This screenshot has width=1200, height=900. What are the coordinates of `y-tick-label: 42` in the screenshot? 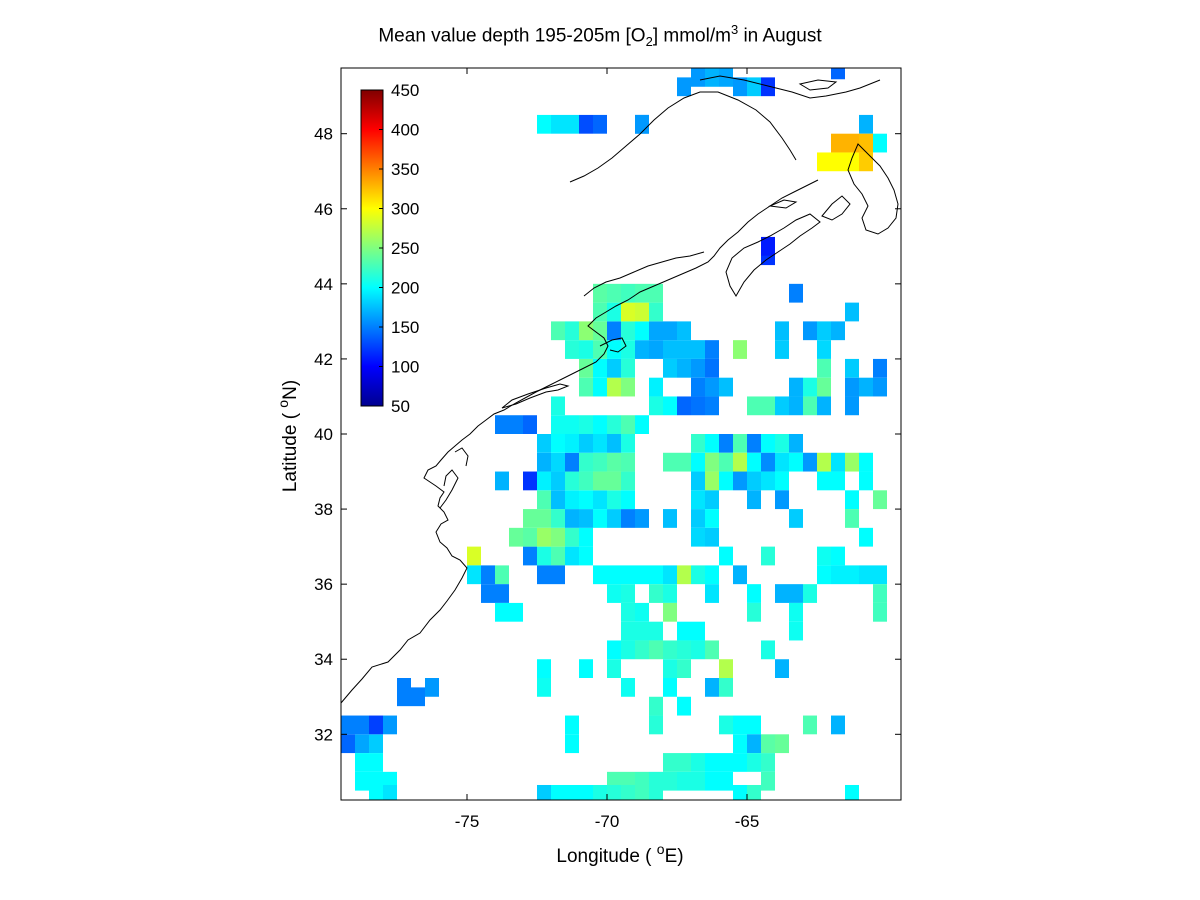 It's located at (323, 359).